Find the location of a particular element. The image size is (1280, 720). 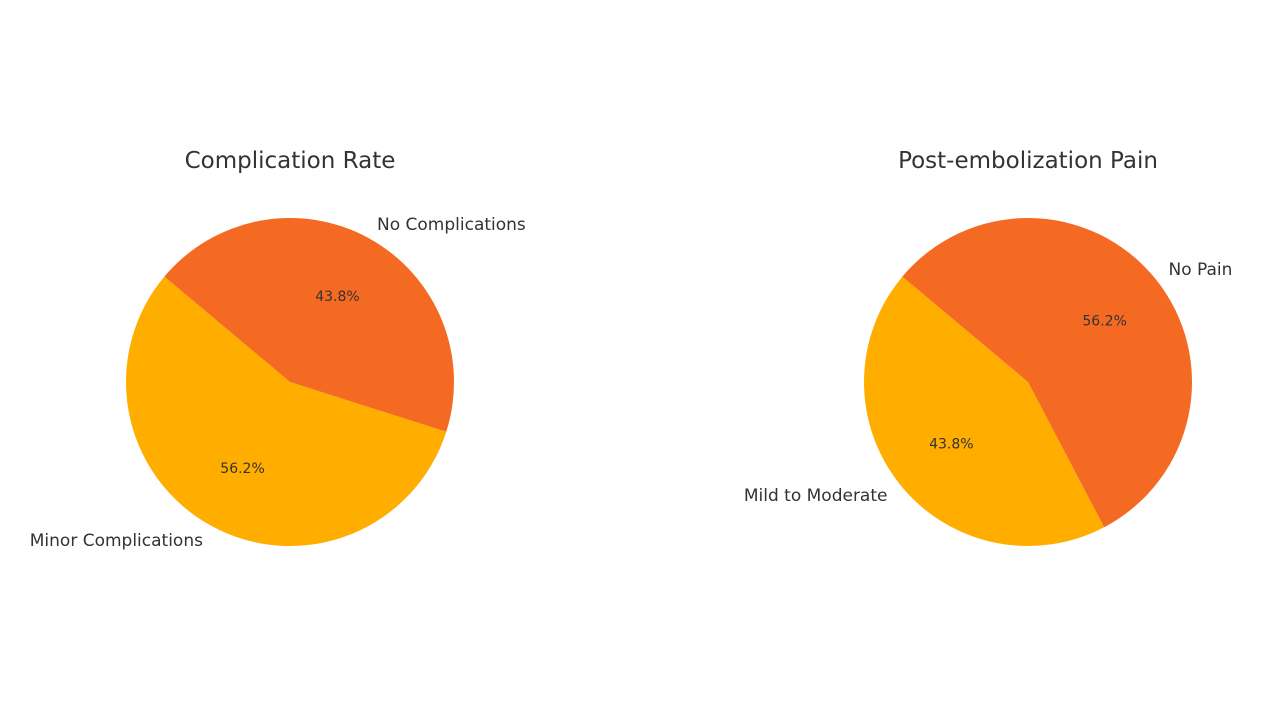

pie-slice-no-pain is located at coordinates (1047, 372).